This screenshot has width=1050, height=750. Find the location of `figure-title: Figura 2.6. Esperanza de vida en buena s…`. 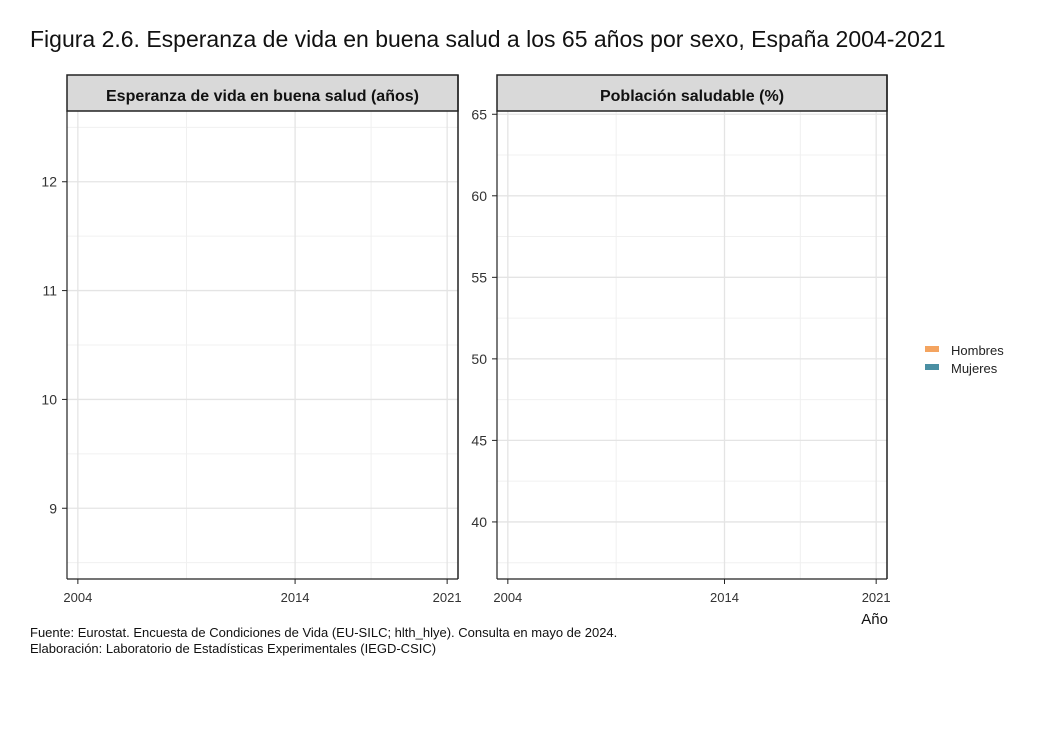

figure-title: Figura 2.6. Esperanza de vida en buena s… is located at coordinates (488, 39).